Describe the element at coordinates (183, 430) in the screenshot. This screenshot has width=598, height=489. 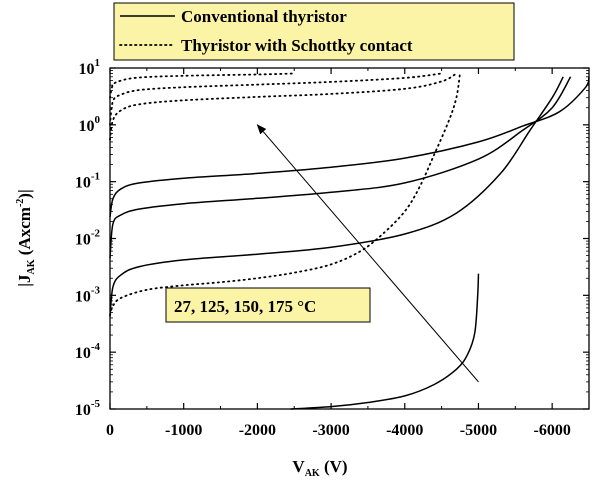
I see `x-tick-label: -1000` at that location.